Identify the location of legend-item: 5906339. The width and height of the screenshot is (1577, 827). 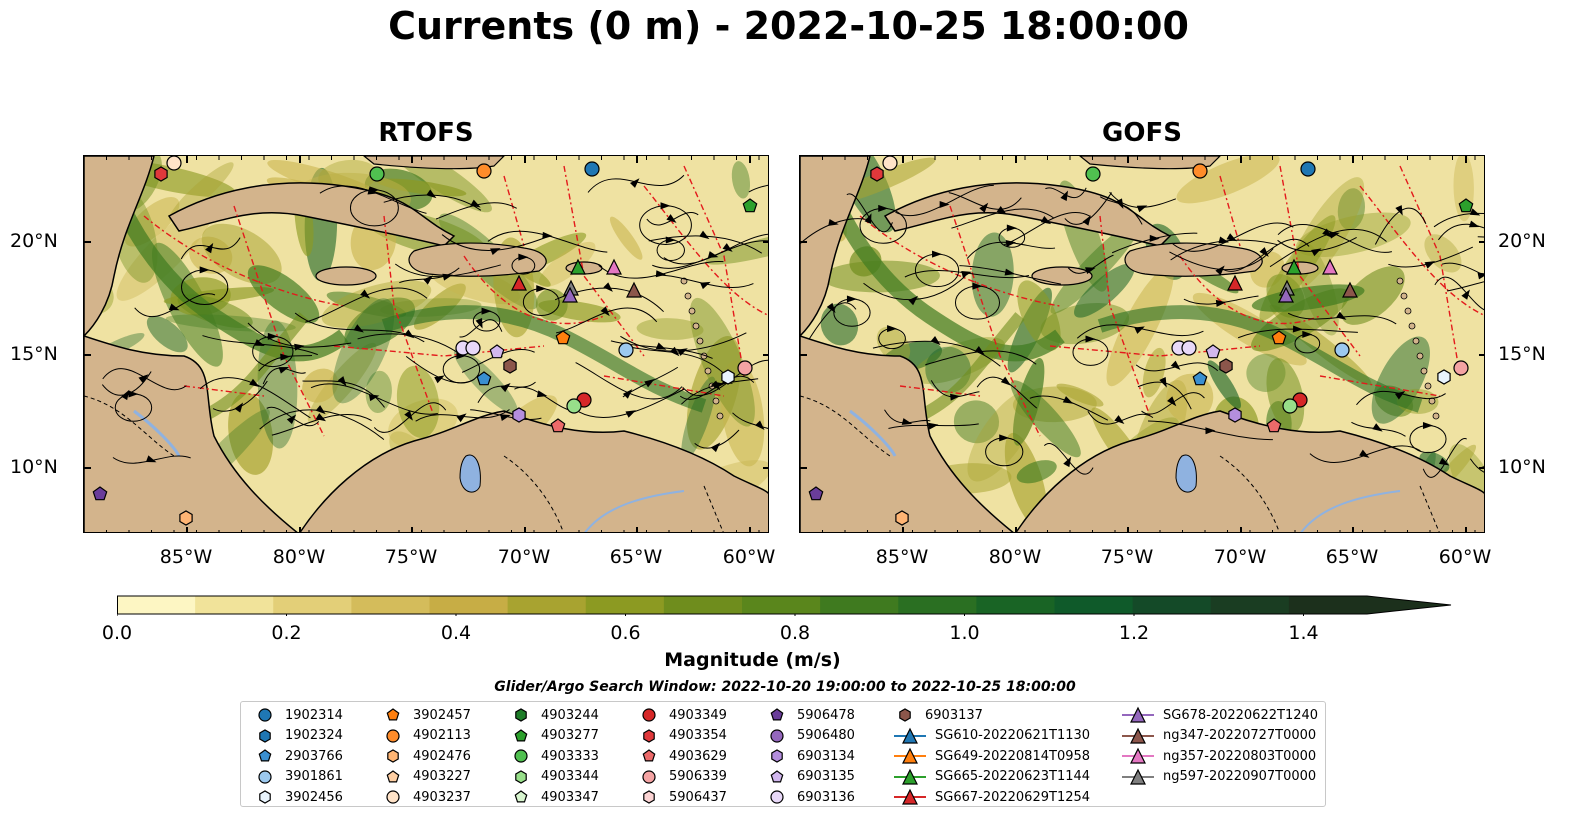
(682, 777).